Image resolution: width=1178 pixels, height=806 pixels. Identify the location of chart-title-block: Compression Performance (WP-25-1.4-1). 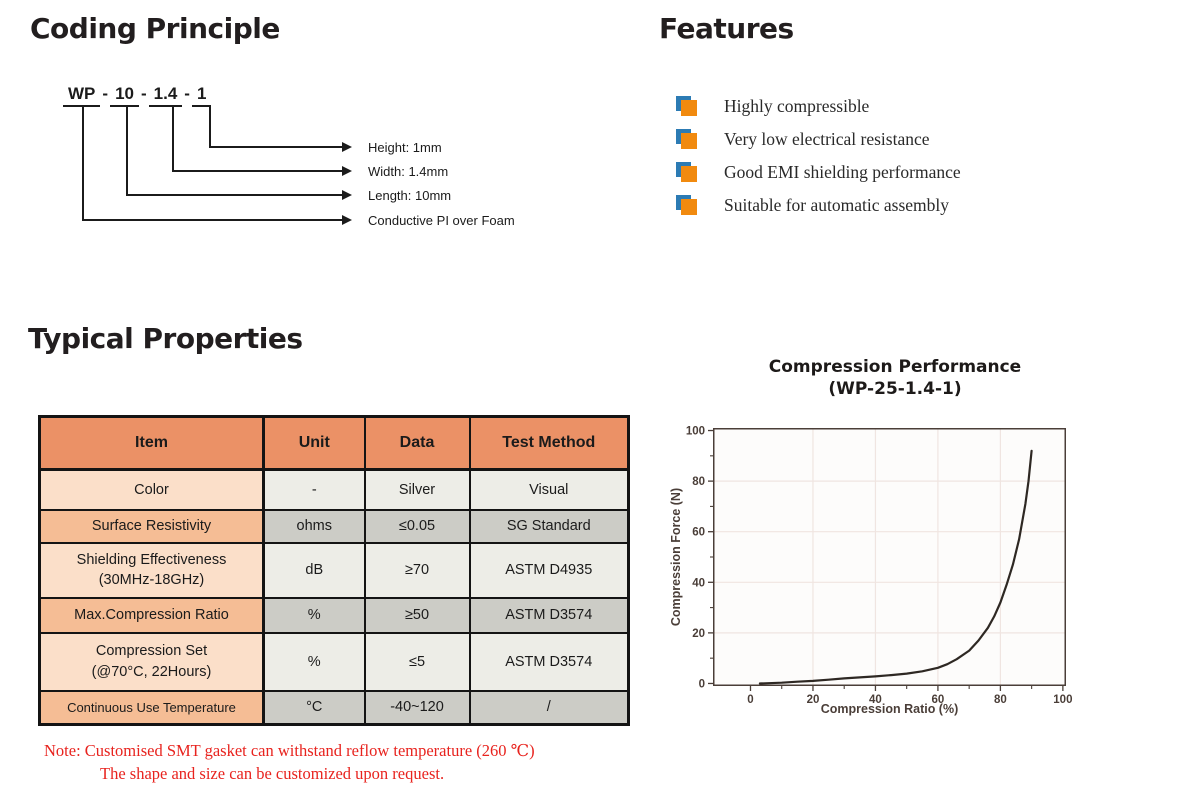
(895, 378).